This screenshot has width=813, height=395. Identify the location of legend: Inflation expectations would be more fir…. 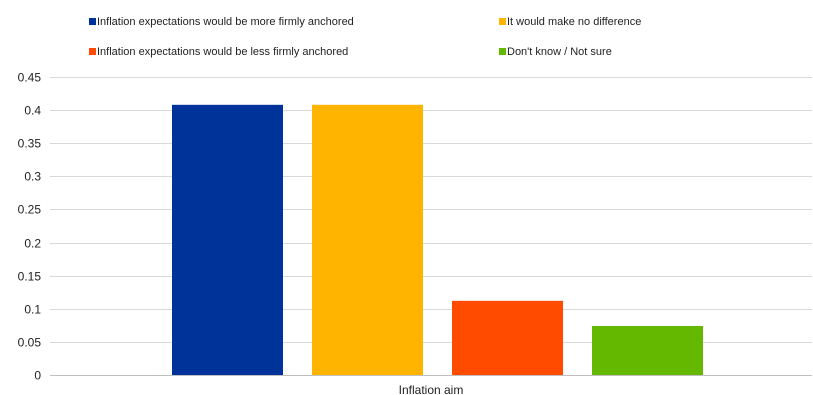
(365, 37).